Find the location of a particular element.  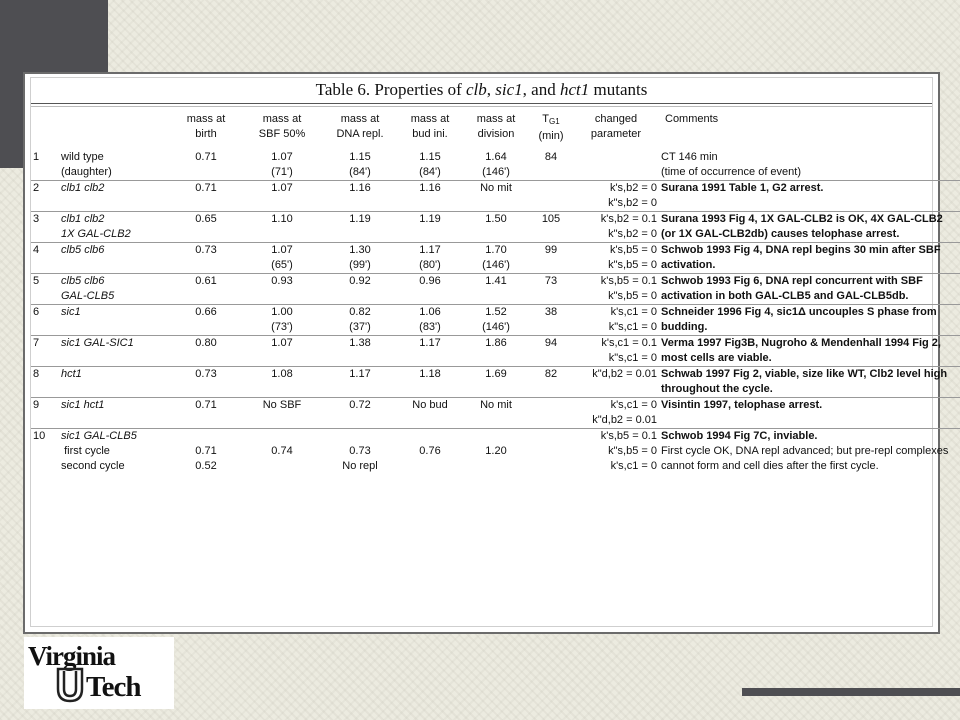

row-mass-division: 1.50 is located at coordinates (496, 227).